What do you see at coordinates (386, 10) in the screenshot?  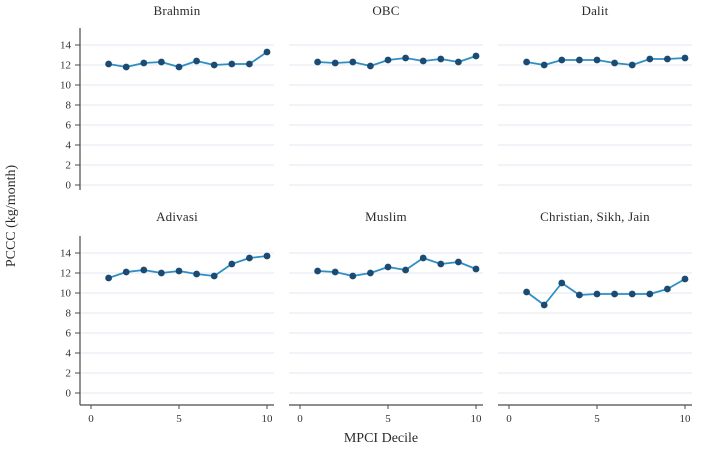 I see `panel-title-obc: OBC` at bounding box center [386, 10].